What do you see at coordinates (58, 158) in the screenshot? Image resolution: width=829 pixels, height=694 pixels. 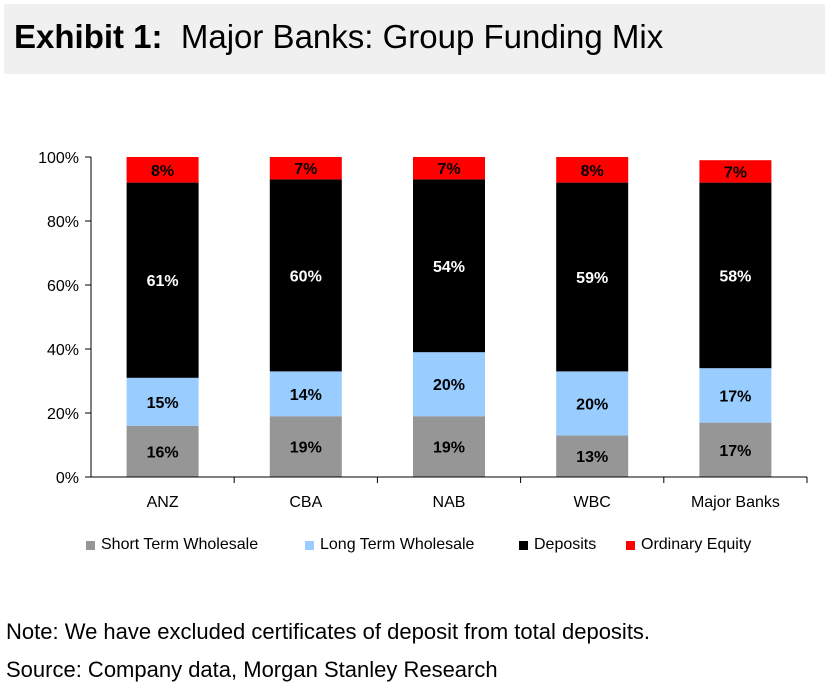 I see `y-tick-label: 100%` at bounding box center [58, 158].